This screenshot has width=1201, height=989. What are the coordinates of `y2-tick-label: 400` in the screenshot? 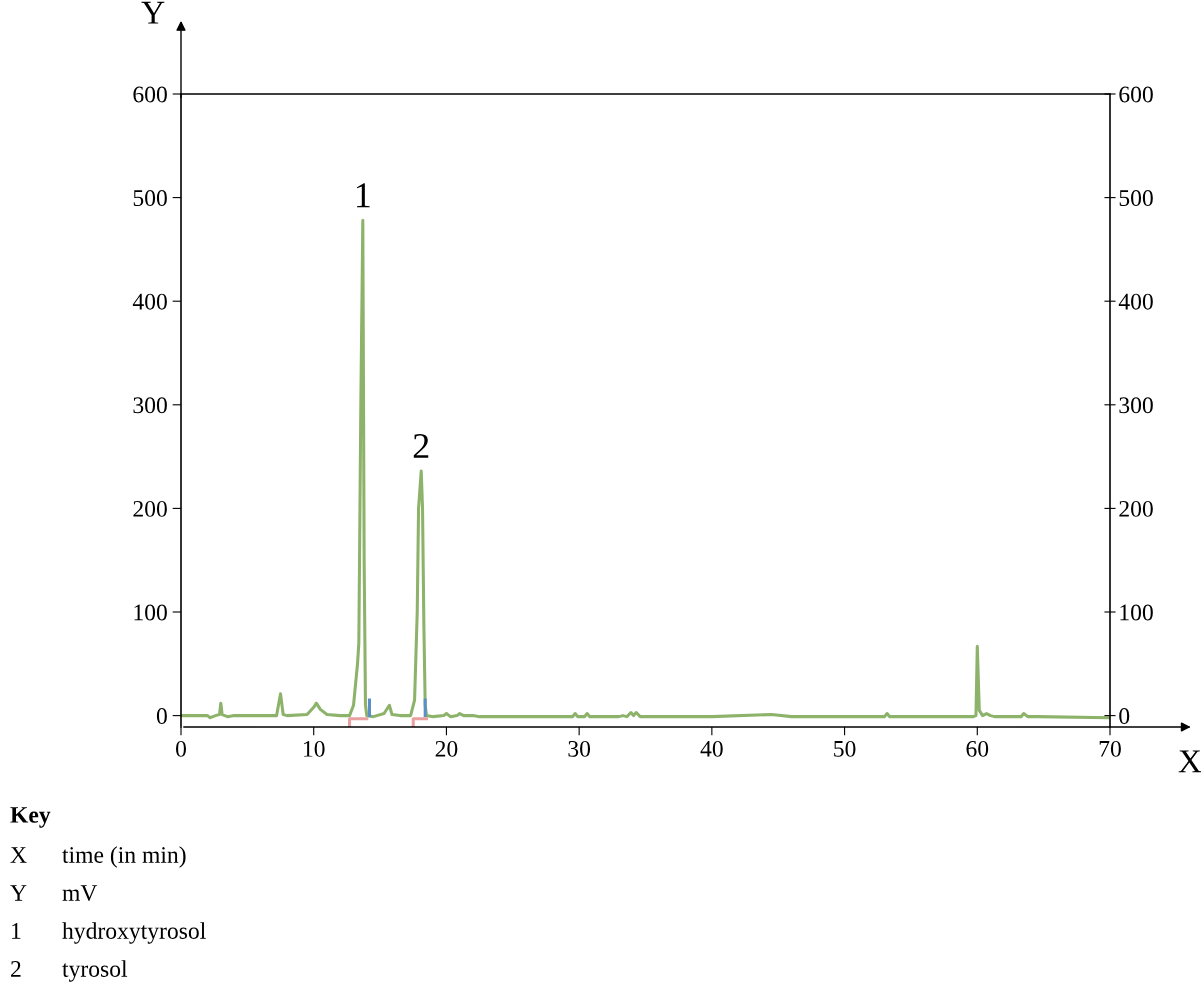 It's located at (1135, 301).